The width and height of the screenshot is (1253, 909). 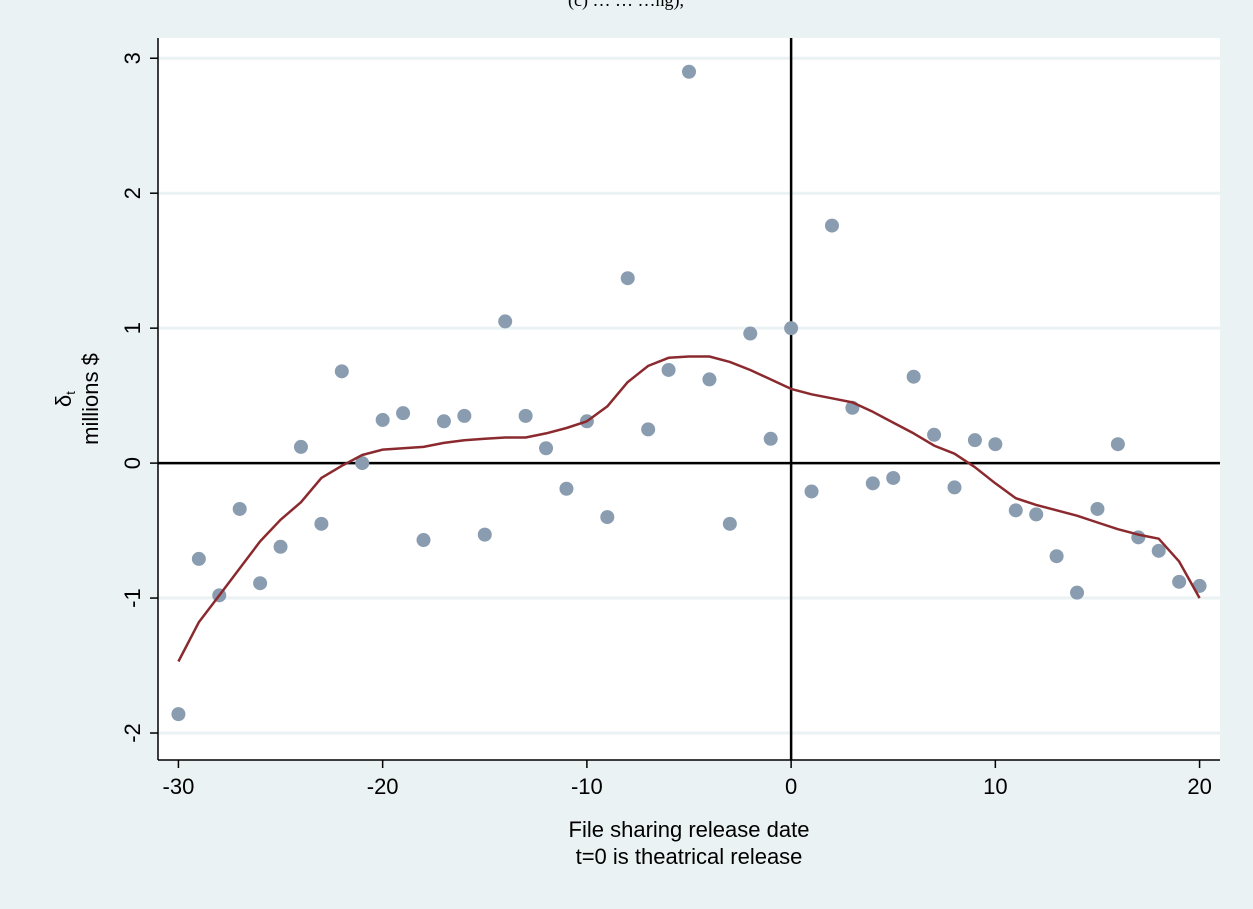 What do you see at coordinates (383, 786) in the screenshot?
I see `x-tick-label: -20` at bounding box center [383, 786].